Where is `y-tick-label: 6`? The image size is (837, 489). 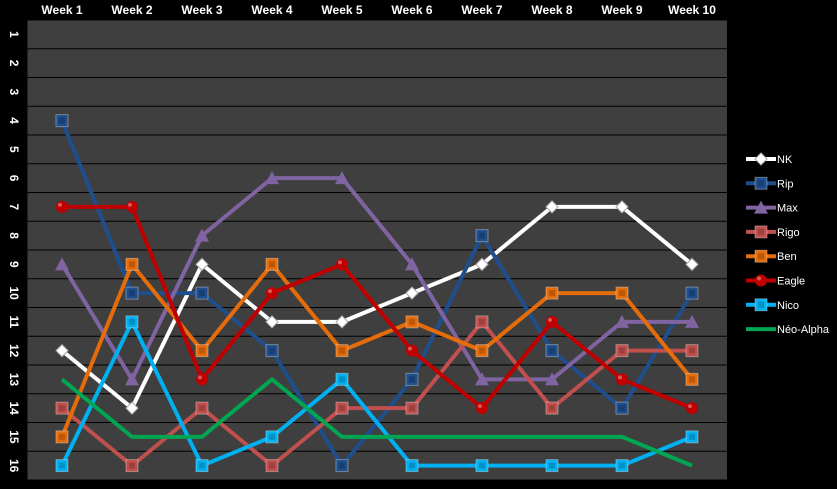
y-tick-label: 6 is located at coordinates (14, 178).